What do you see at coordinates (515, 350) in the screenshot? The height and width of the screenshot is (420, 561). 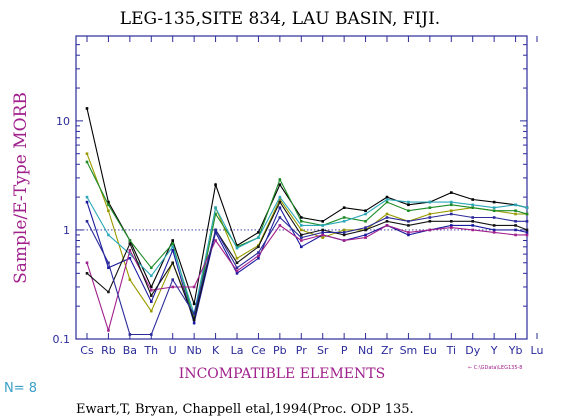 I see `x-tick-label: Yb` at bounding box center [515, 350].